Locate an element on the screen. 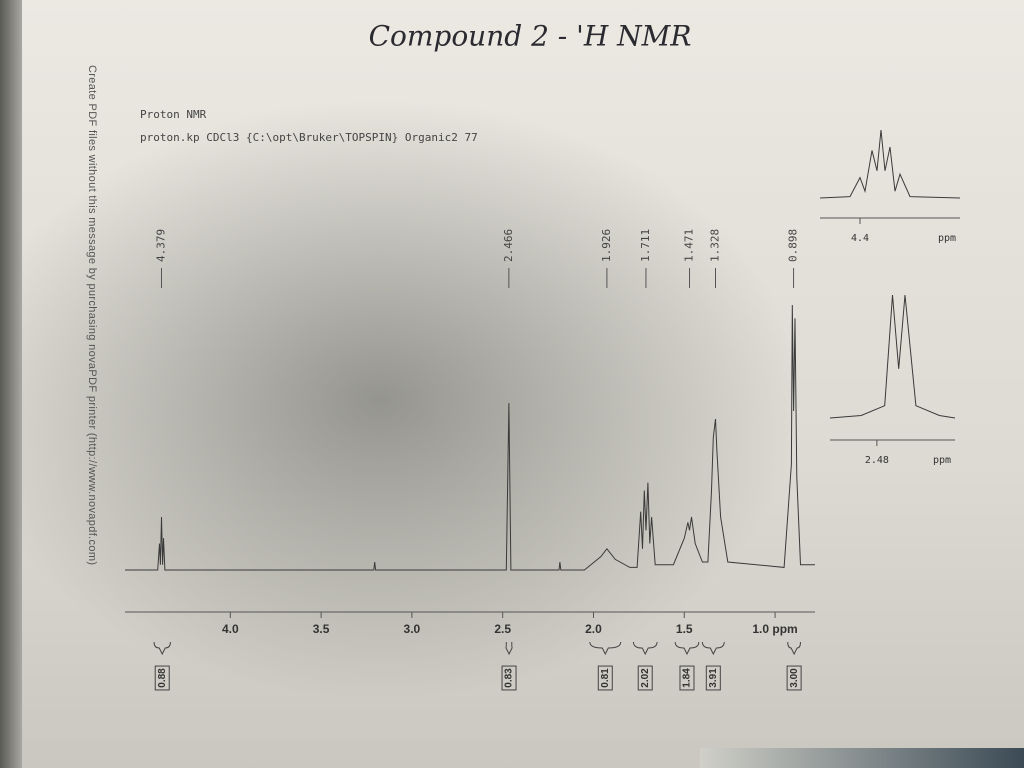 This screenshot has width=1024, height=768. handwritten-title: Compound 2 - 'H NMR is located at coordinates (530, 36).